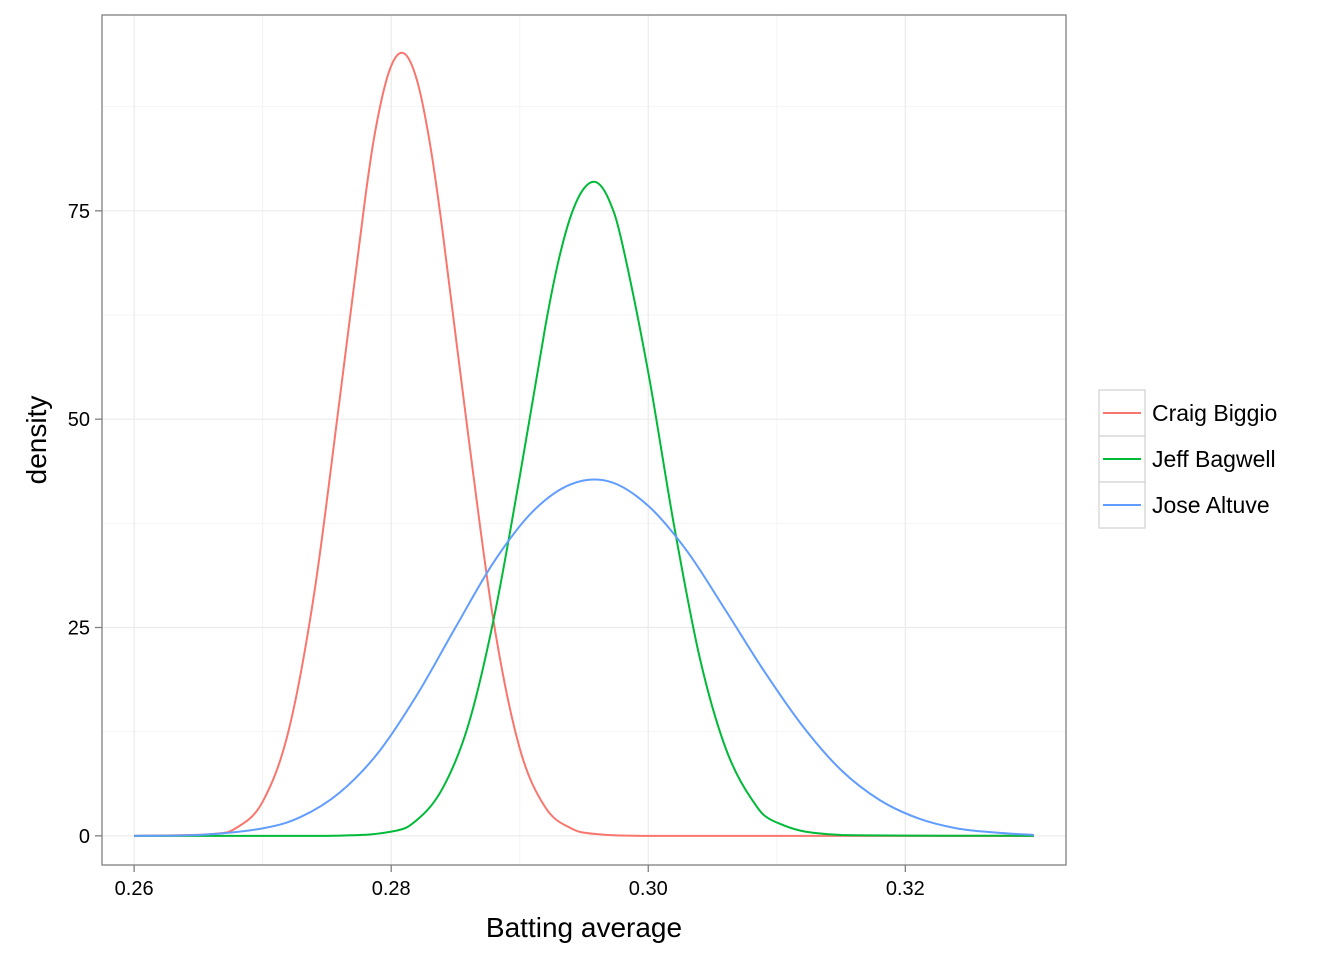  I want to click on y-tick-label: 0, so click(84, 837).